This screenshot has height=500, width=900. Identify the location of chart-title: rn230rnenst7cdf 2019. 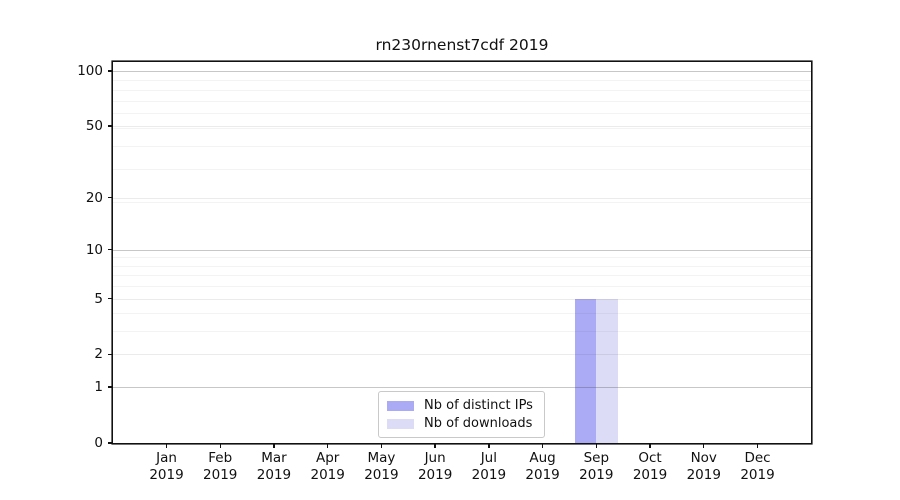
(462, 45).